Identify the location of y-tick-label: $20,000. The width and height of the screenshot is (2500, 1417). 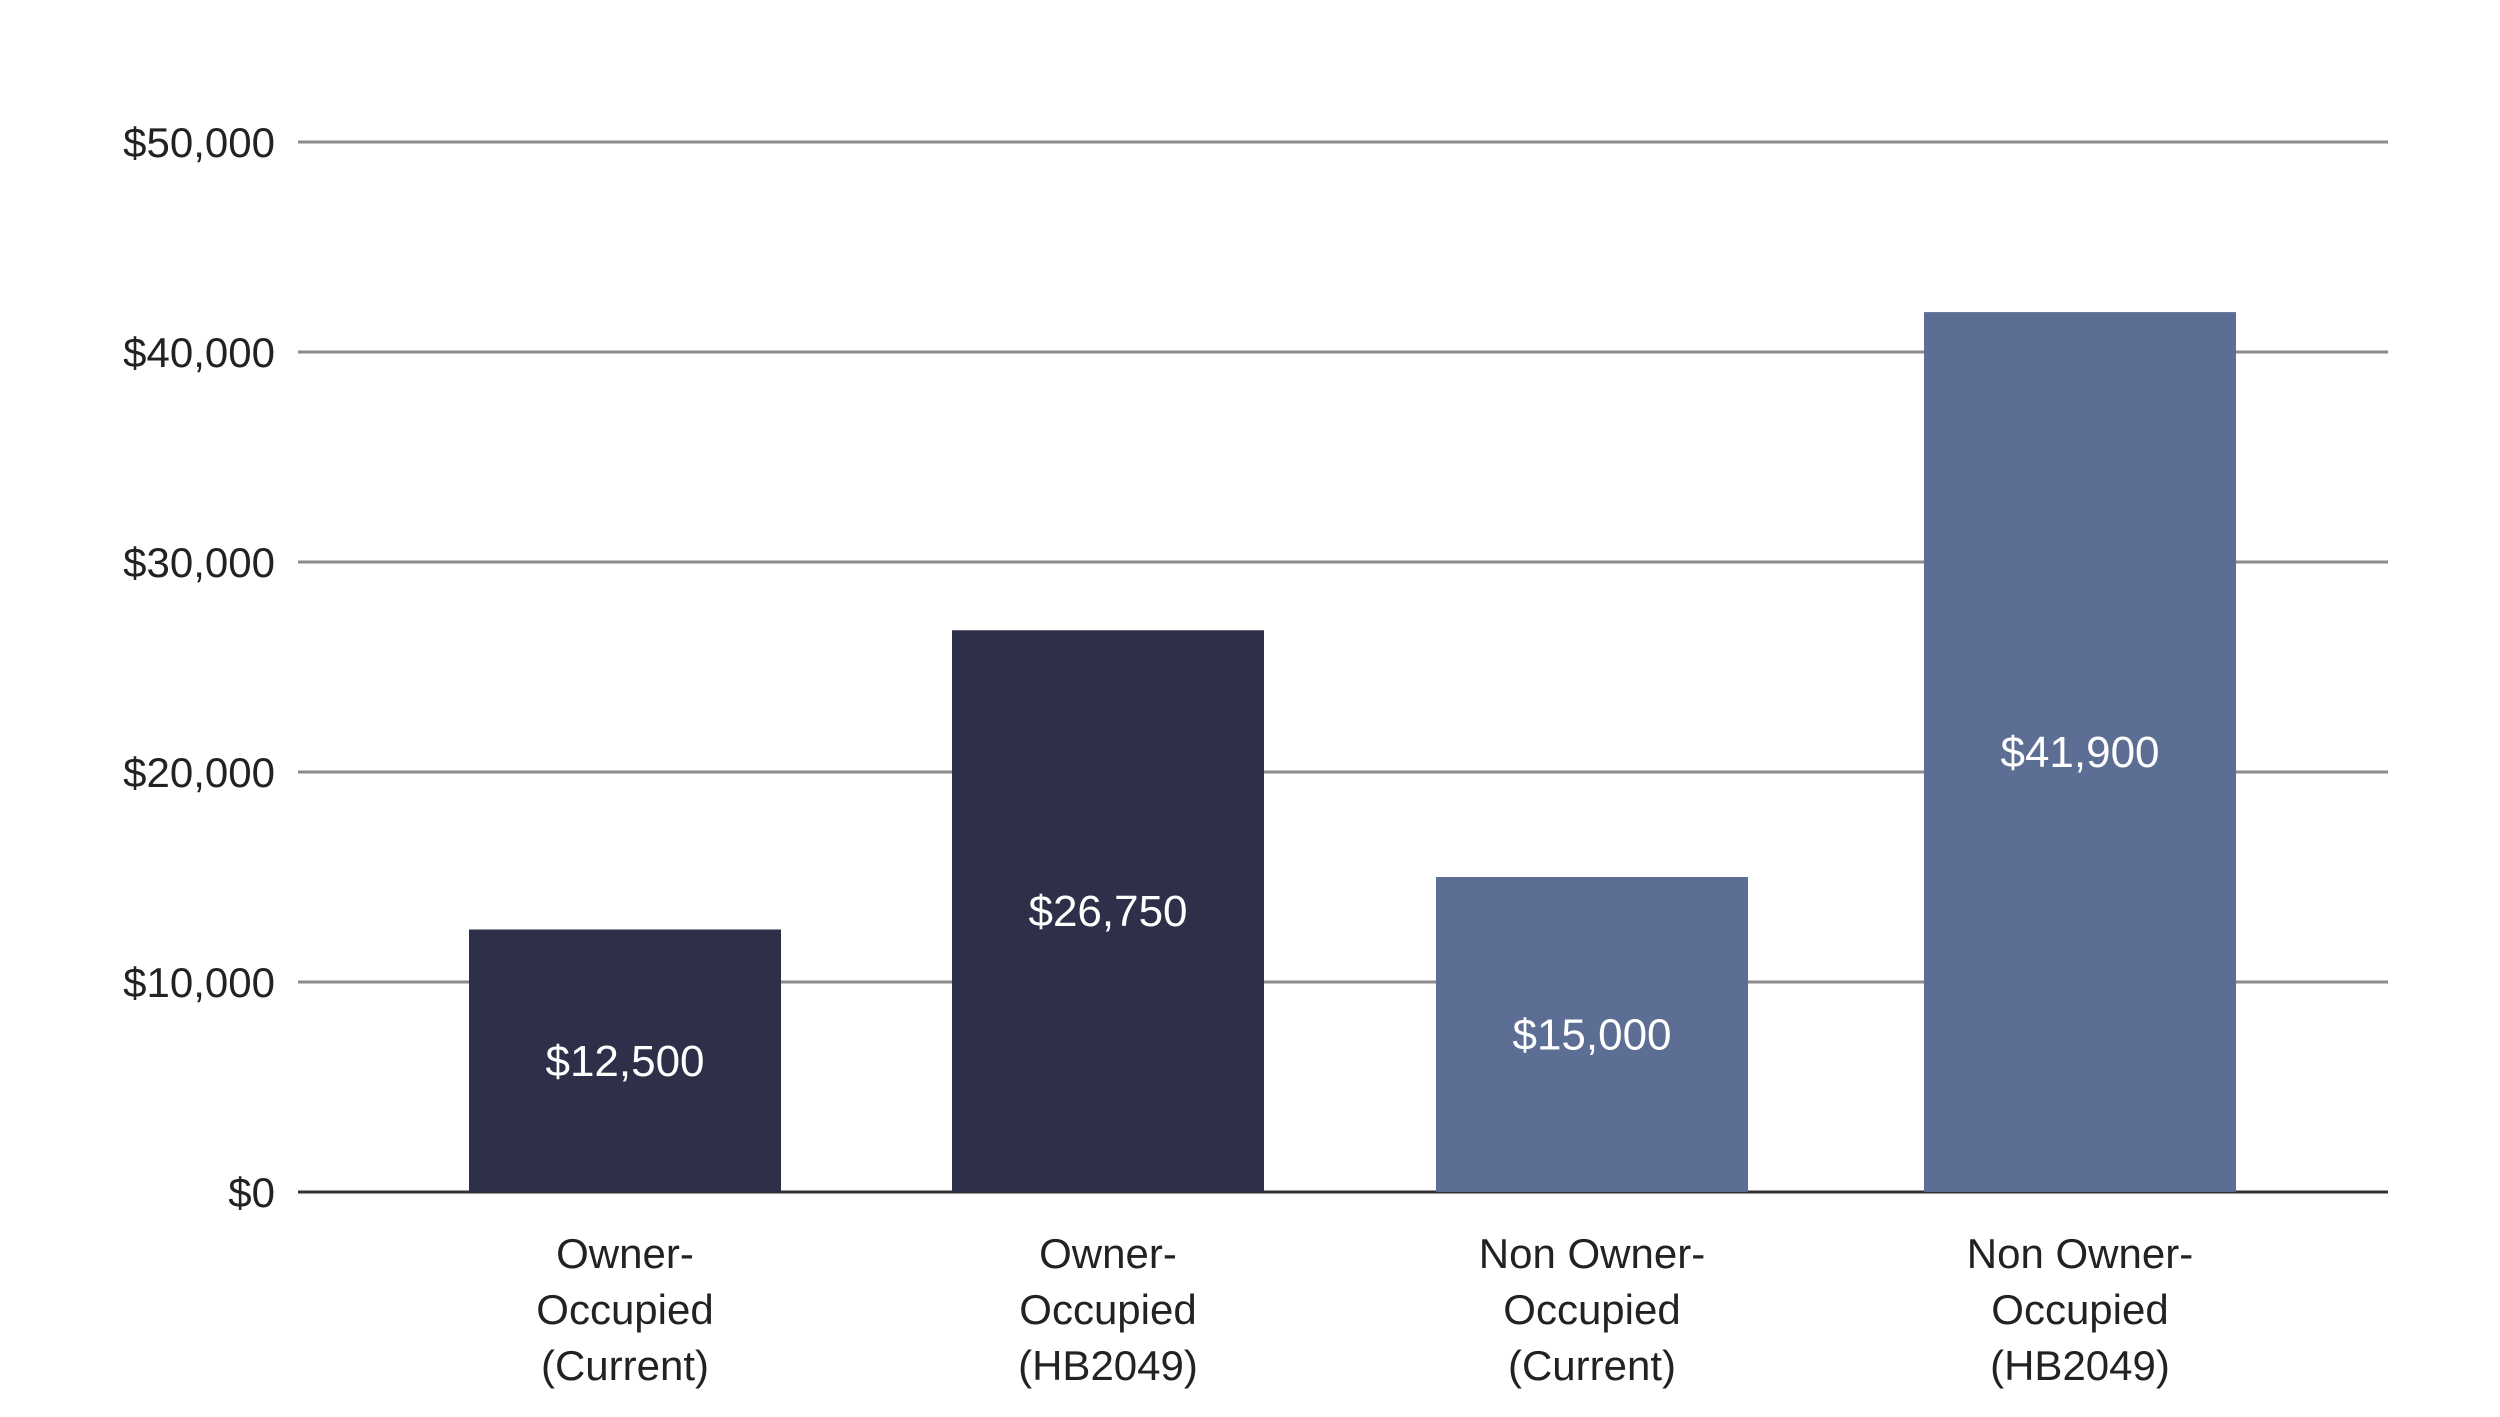
(199, 772).